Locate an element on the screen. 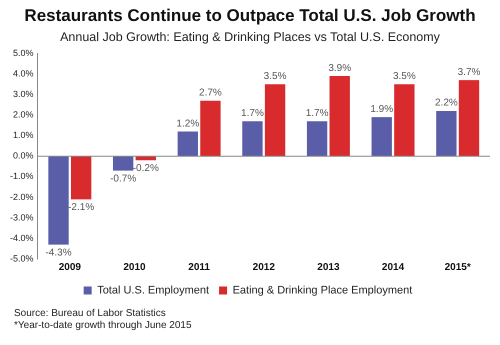  y-tick-label: 5.0% is located at coordinates (23, 53).